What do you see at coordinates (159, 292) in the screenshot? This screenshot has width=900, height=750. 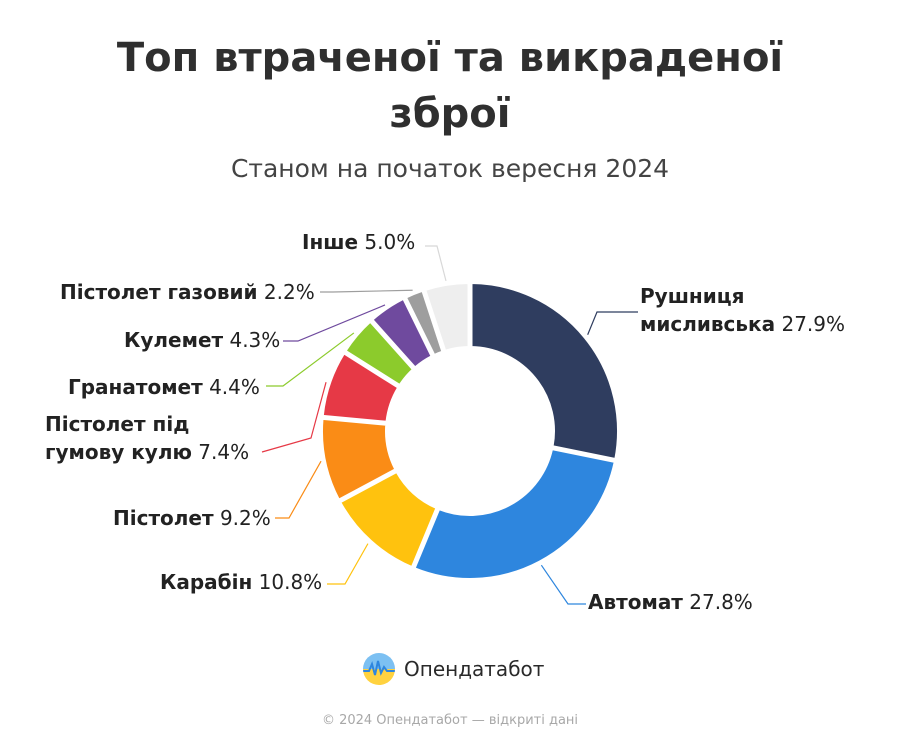 I see `slice-label-name: Пістолет газовий` at bounding box center [159, 292].